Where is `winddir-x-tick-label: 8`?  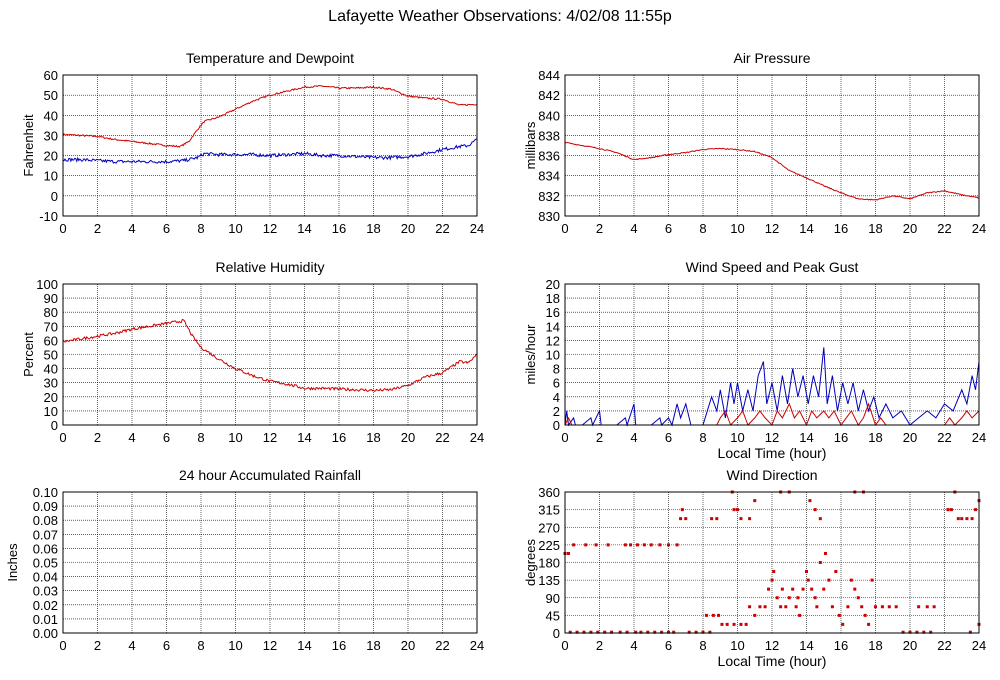
winddir-x-tick-label: 8 is located at coordinates (702, 645).